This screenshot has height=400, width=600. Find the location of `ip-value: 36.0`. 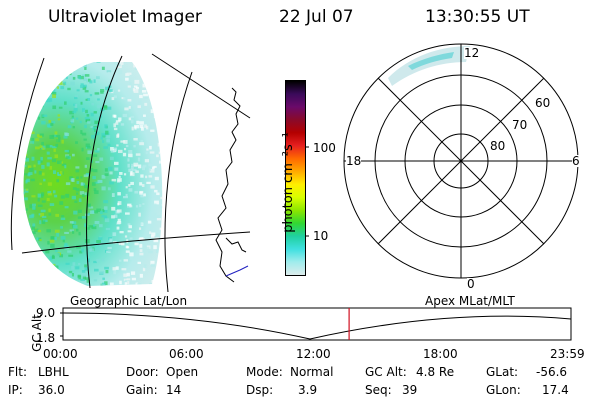

ip-value: 36.0 is located at coordinates (51, 390).